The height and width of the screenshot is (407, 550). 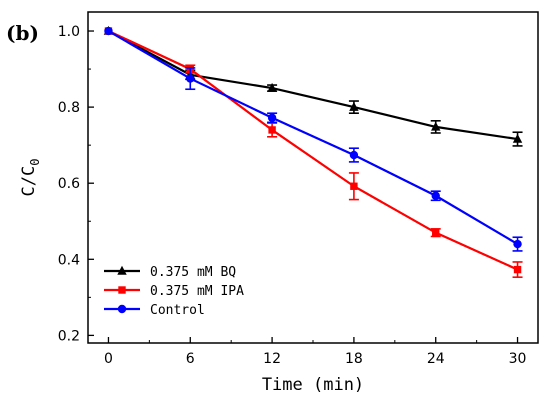 I want to click on y-tick-label: 0.4, so click(x=69, y=260).